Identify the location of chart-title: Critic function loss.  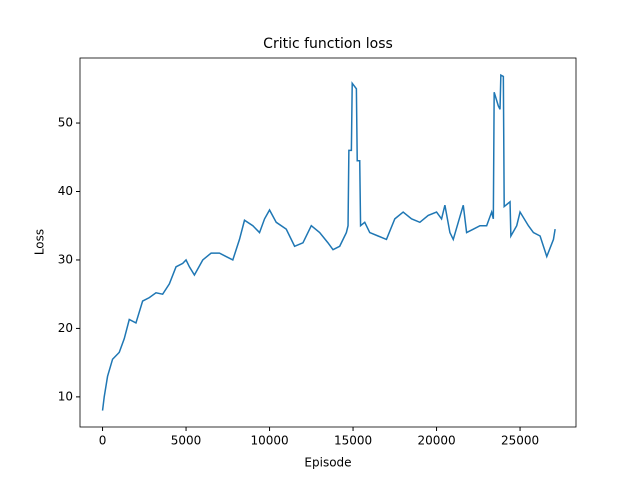
(328, 44).